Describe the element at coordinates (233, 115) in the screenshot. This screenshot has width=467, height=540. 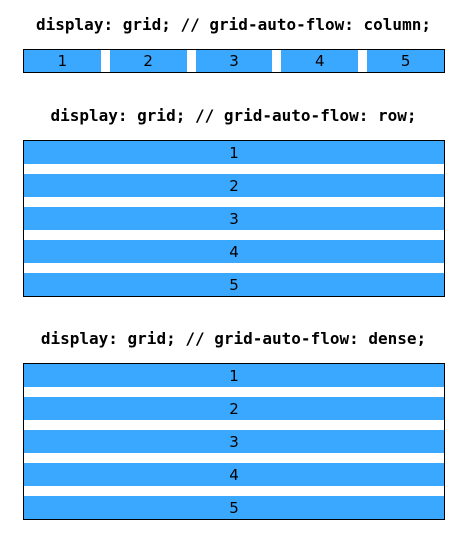
I see `demo-title-row: display: grid; // grid-auto-flow: row;` at that location.